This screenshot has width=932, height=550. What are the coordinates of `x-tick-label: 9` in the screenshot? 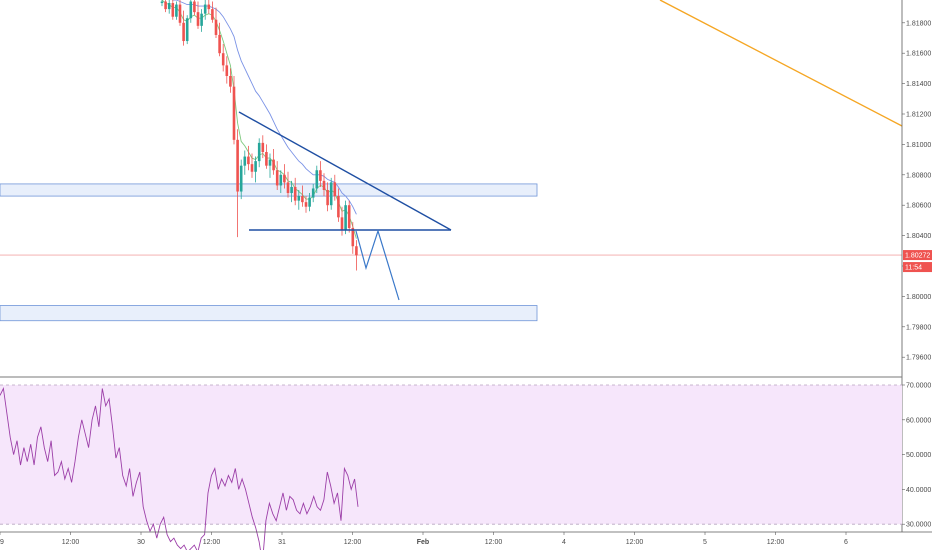 It's located at (2, 542).